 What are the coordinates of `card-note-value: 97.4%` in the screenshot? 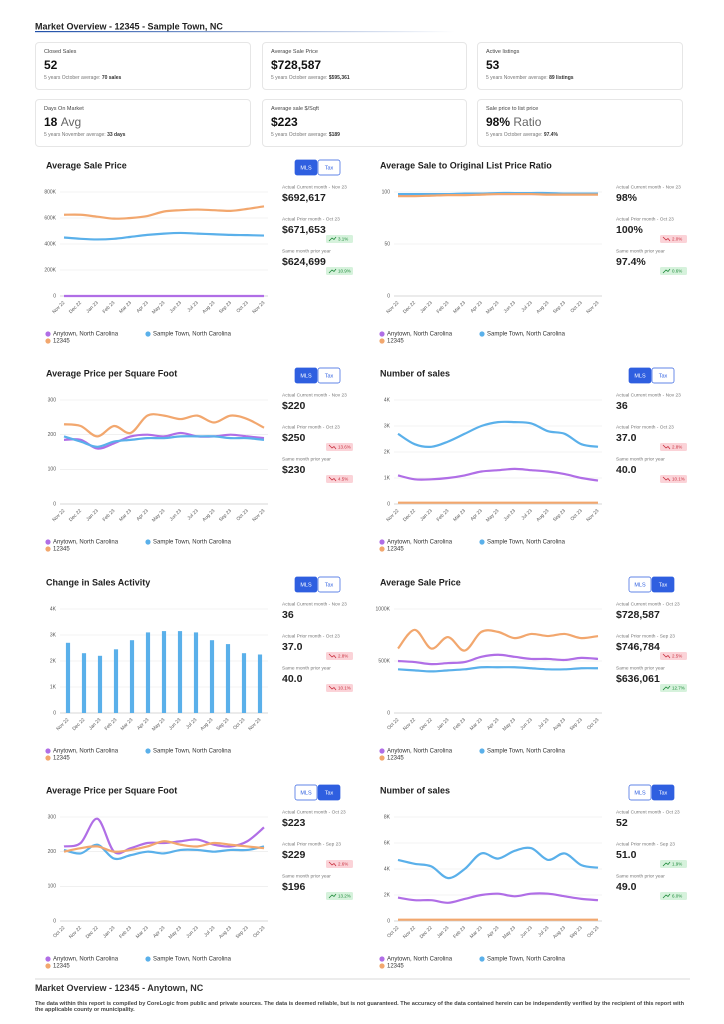 It's located at (550, 135).